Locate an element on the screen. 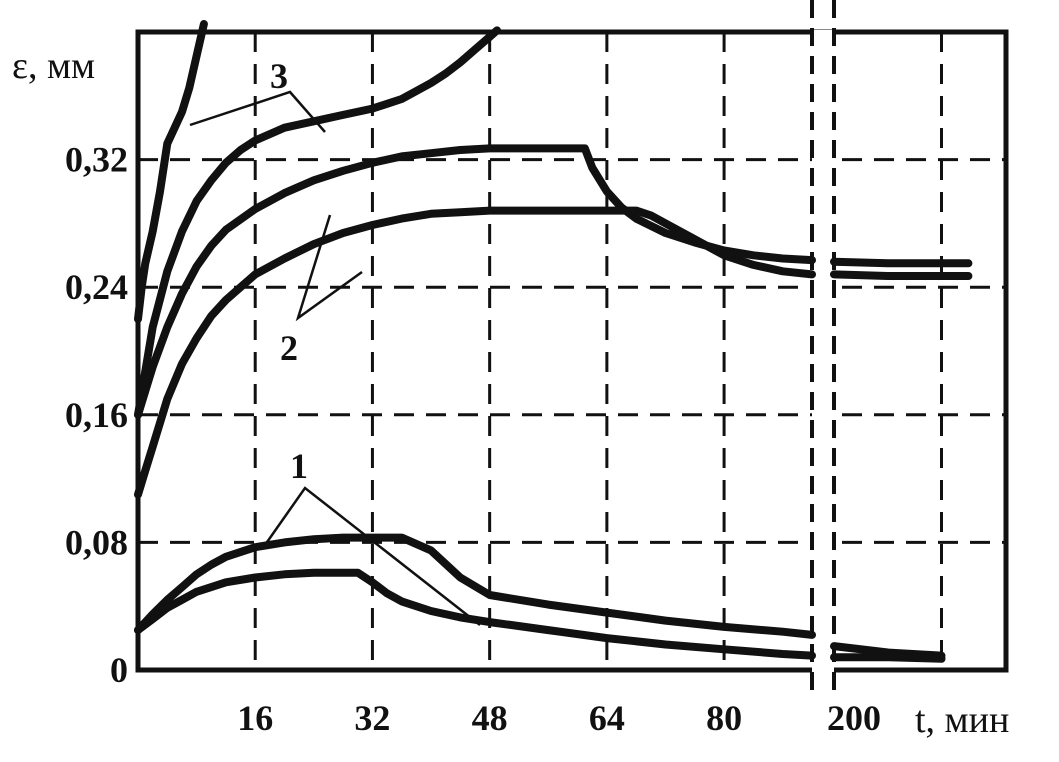  curve-3-label: 3 is located at coordinates (279, 76).